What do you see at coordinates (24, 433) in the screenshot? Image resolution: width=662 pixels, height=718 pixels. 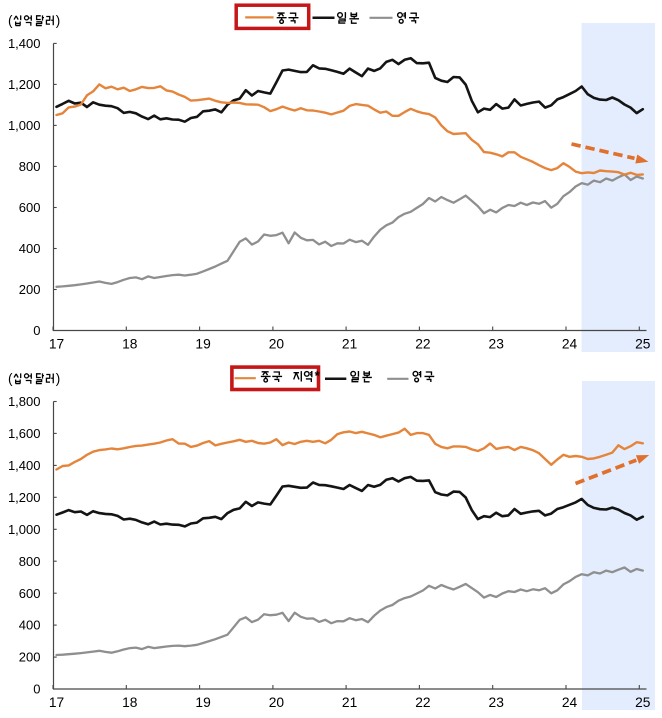 I see `svg-text: 1,600` at bounding box center [24, 433].